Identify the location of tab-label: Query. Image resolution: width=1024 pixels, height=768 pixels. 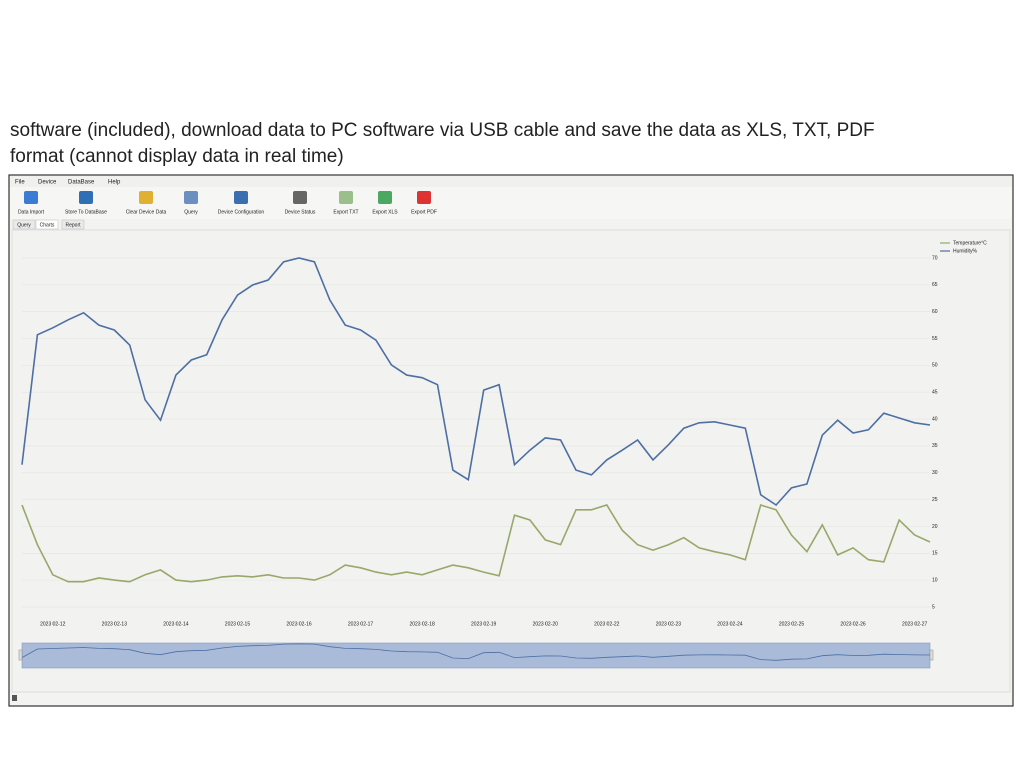
(24, 225).